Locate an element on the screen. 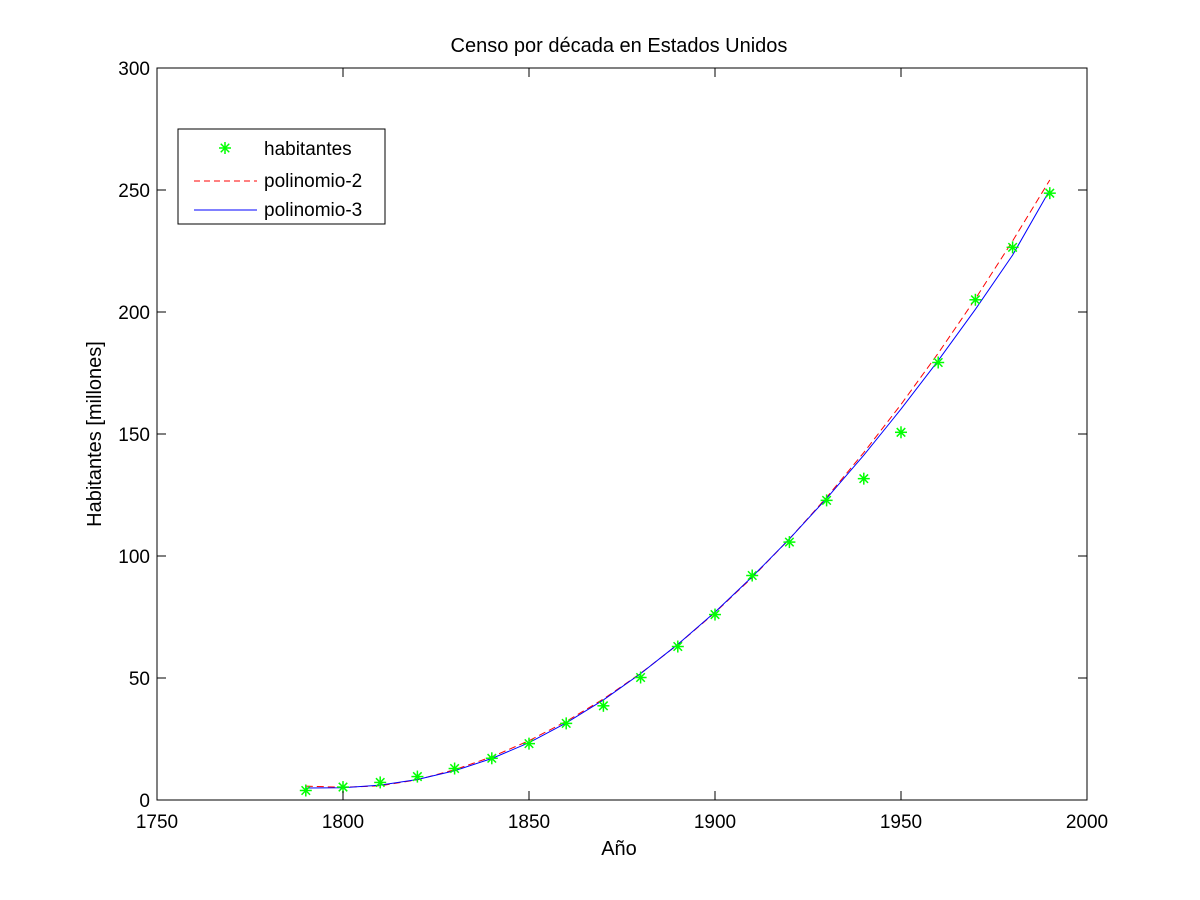 The height and width of the screenshot is (900, 1200). legend-label-habitantes: habitantes is located at coordinates (308, 149).